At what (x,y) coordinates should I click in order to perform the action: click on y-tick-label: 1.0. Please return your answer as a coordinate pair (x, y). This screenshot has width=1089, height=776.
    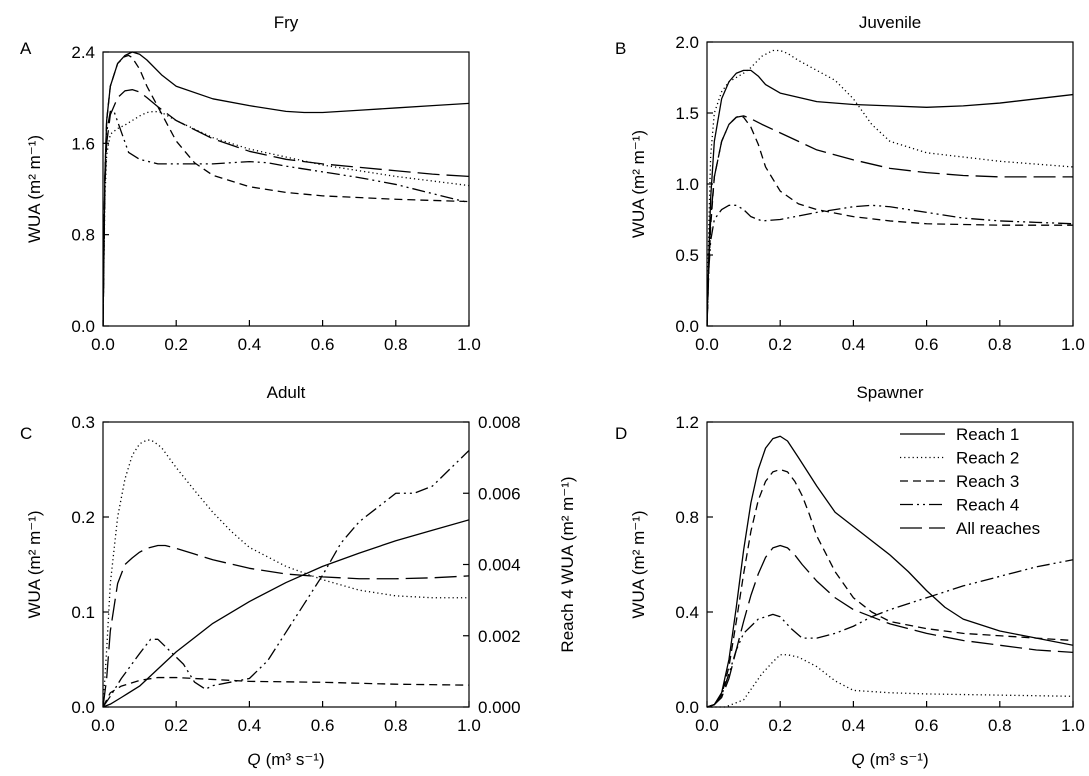
    Looking at the image, I should click on (687, 184).